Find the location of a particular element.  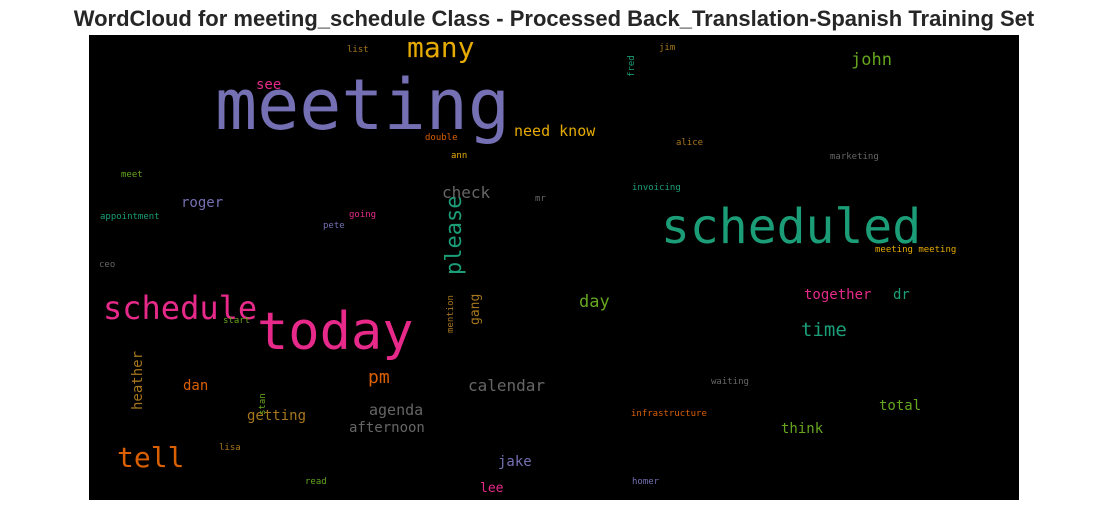

word-alice: alice is located at coordinates (689, 143).